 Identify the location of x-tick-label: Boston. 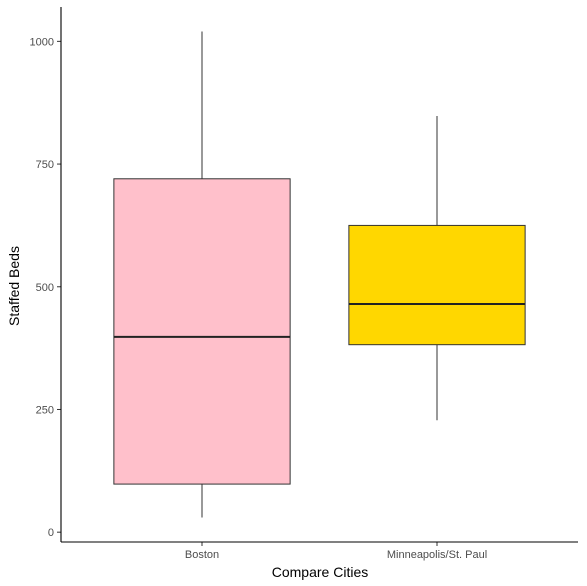
(202, 555).